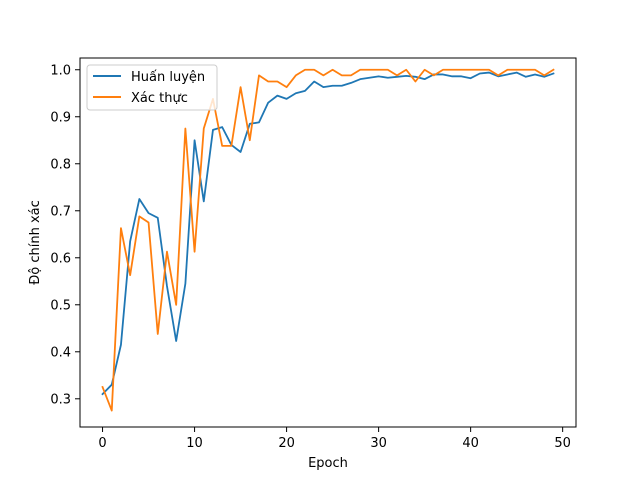 The height and width of the screenshot is (480, 640). I want to click on x-tick-label: 0, so click(102, 443).